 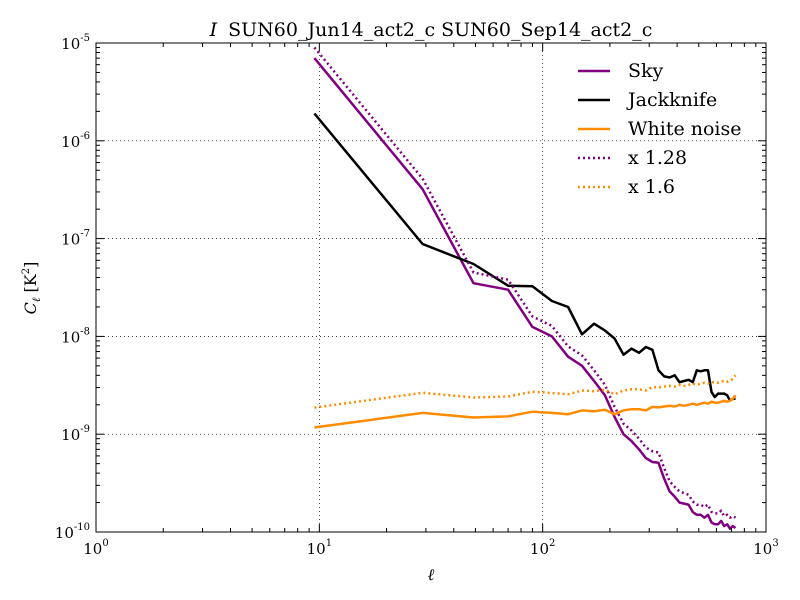 What do you see at coordinates (651, 187) in the screenshot?
I see `legend-label: x 1.6` at bounding box center [651, 187].